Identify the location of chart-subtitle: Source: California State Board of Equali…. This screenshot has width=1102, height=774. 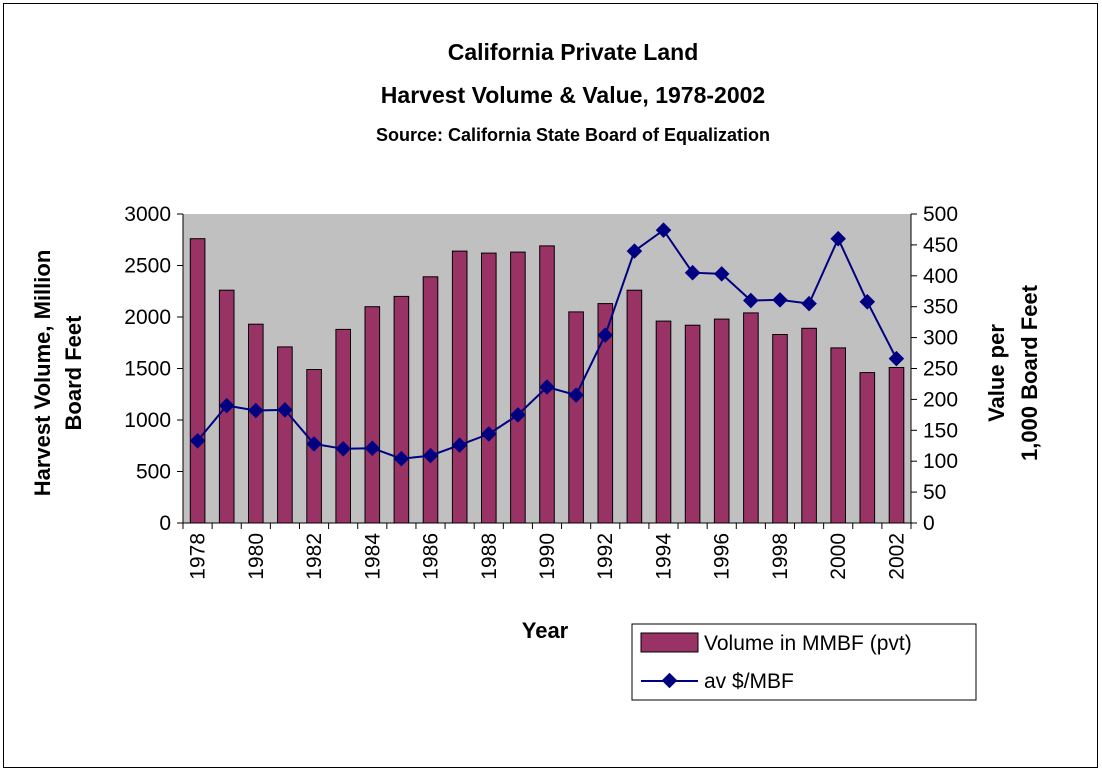
(573, 135).